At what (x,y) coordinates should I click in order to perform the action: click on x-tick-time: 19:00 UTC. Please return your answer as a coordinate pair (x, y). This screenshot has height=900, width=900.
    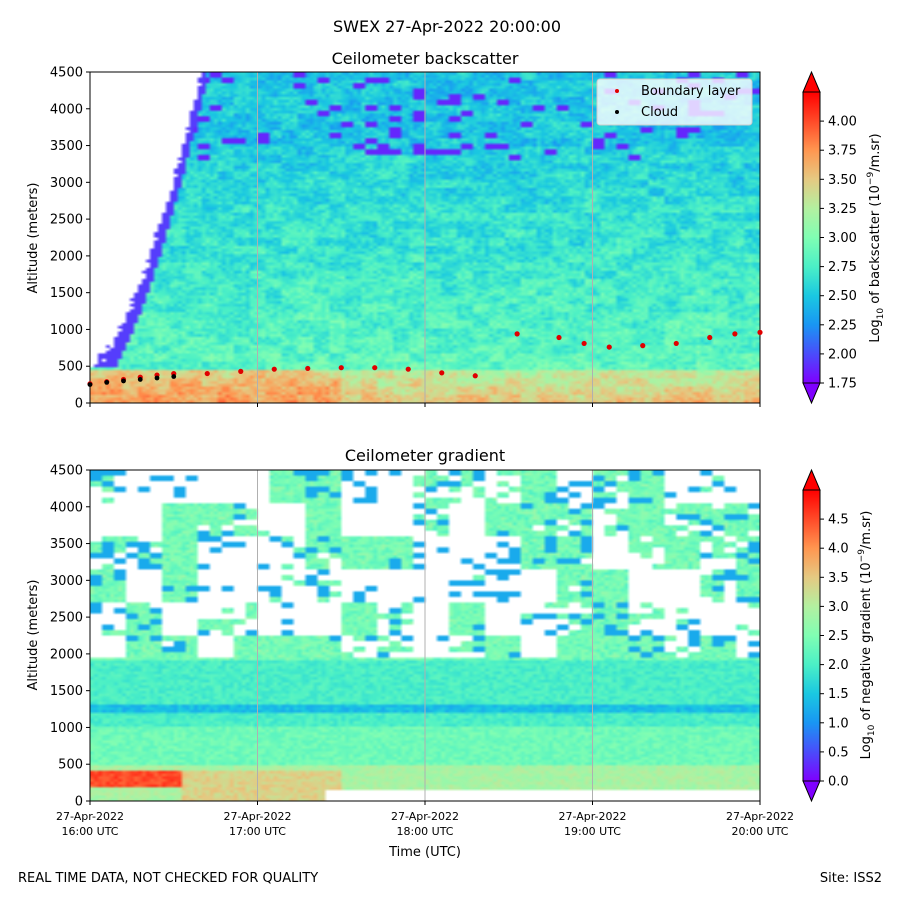
    Looking at the image, I should click on (592, 831).